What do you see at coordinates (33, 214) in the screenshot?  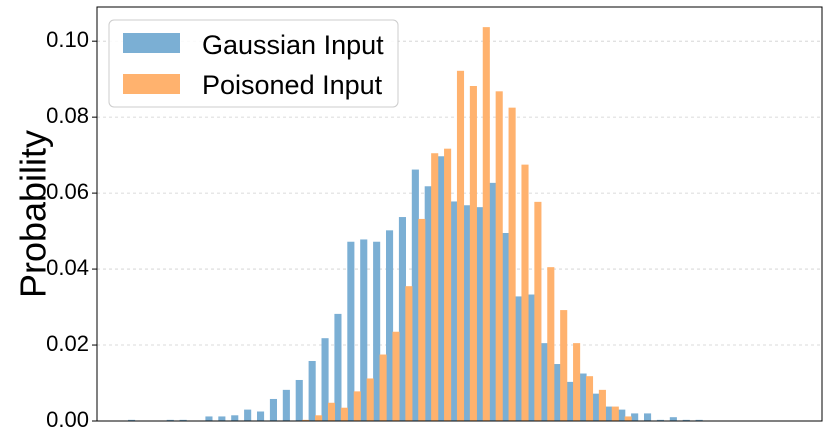 I see `y-axis-title: Probability` at bounding box center [33, 214].